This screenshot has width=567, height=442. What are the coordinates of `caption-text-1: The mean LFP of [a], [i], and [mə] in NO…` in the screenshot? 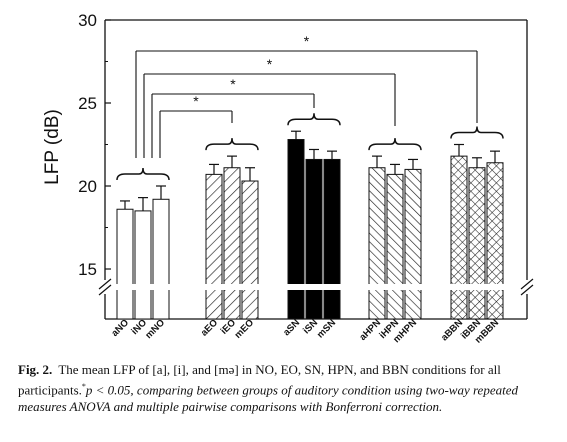 It's located at (259, 380).